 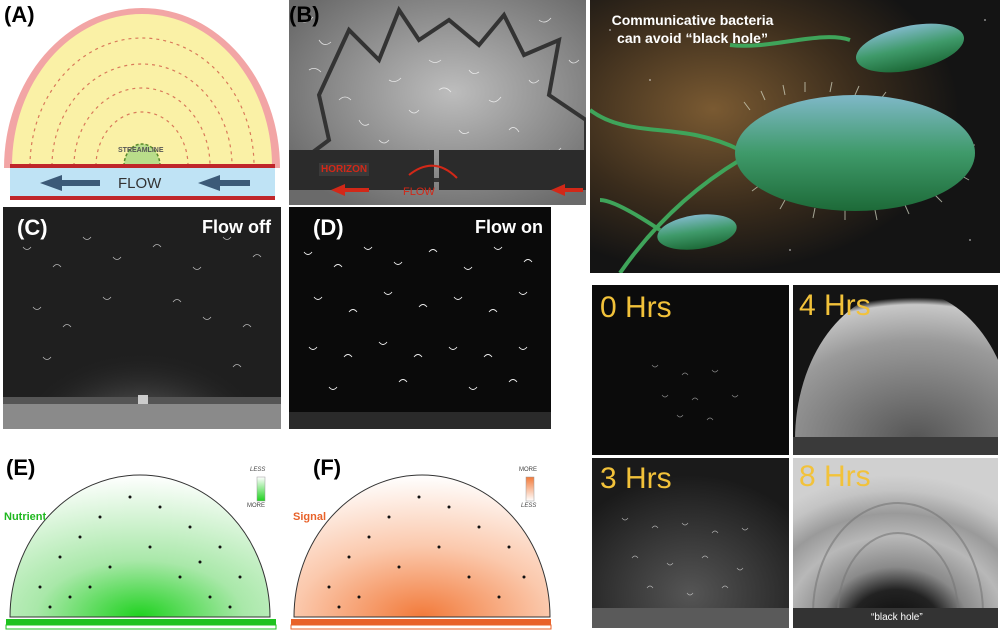 I want to click on panel-f: (F) Signal MORE LESS, so click(x=421, y=540).